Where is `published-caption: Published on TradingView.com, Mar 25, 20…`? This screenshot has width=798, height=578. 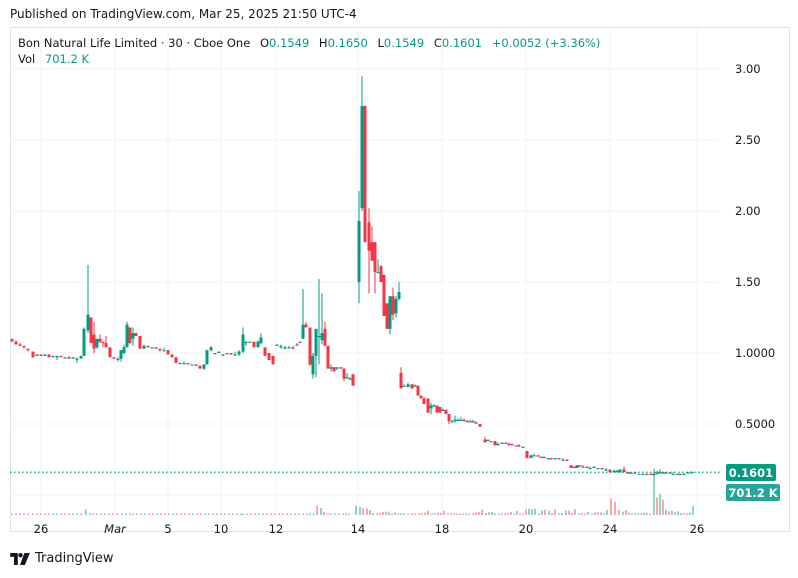 published-caption: Published on TradingView.com, Mar 25, 20… is located at coordinates (183, 14).